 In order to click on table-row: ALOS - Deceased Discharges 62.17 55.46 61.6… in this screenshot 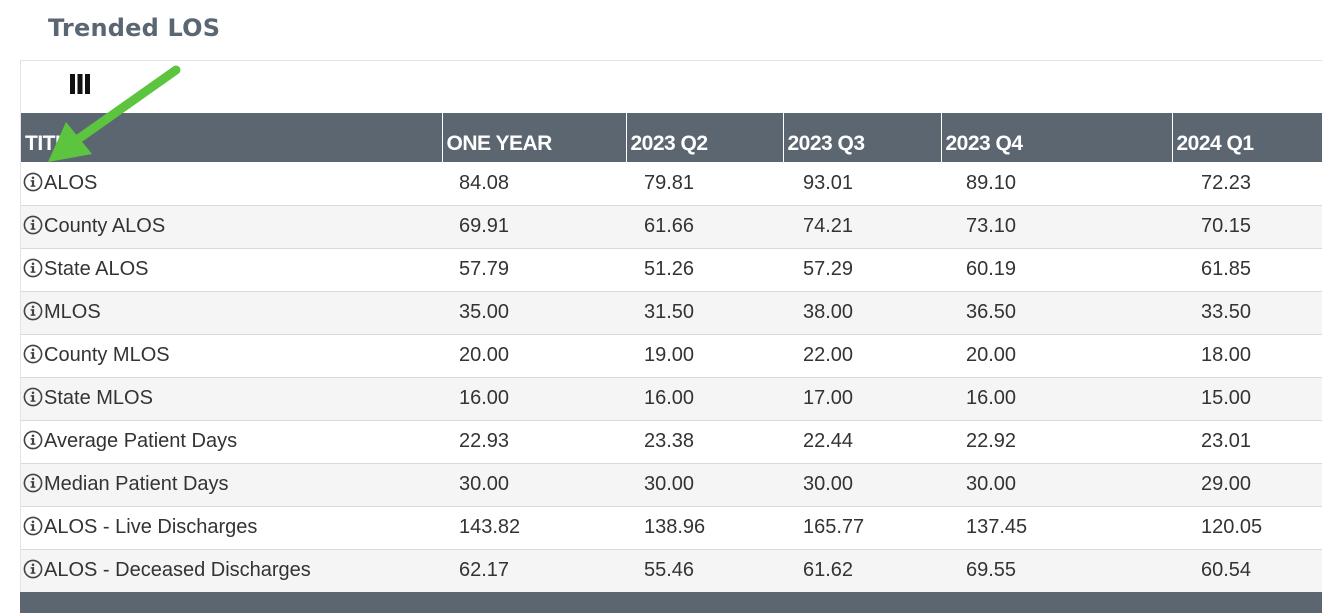, I will do `click(671, 571)`.